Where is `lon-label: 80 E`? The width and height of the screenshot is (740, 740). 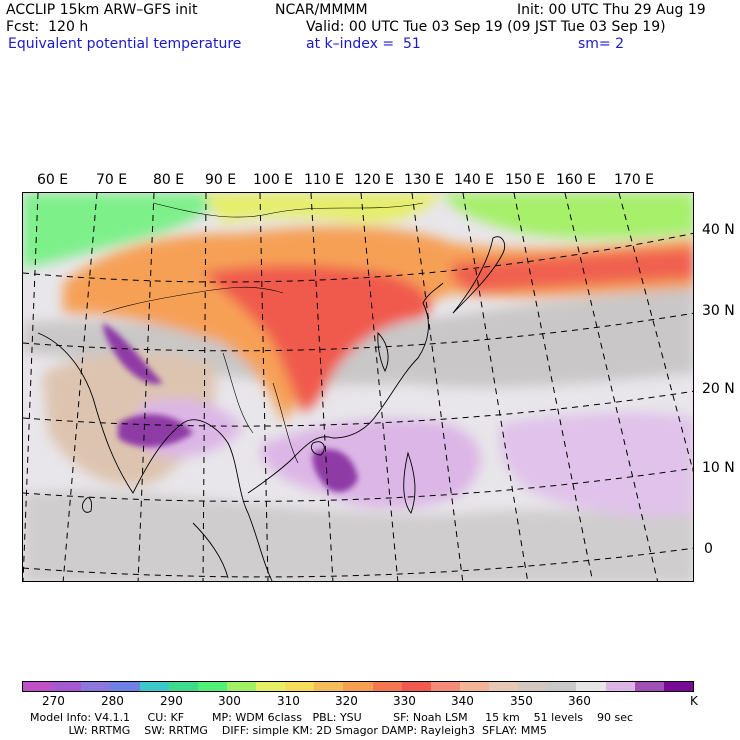 lon-label: 80 E is located at coordinates (169, 180).